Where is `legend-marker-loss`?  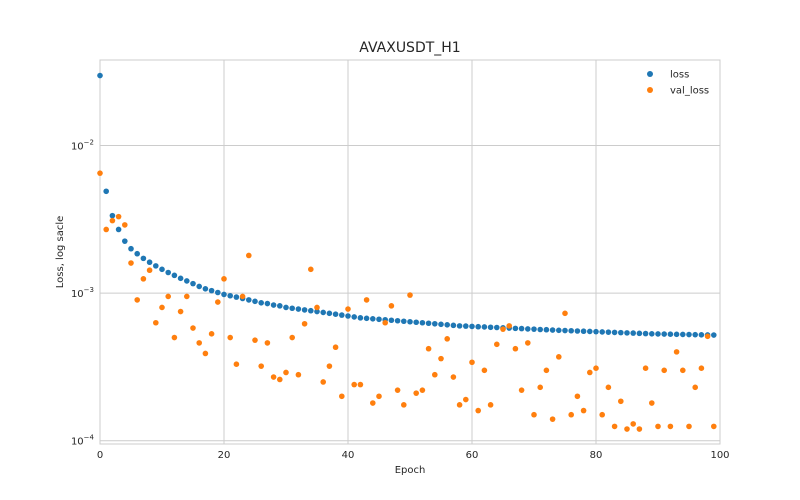 legend-marker-loss is located at coordinates (650, 74).